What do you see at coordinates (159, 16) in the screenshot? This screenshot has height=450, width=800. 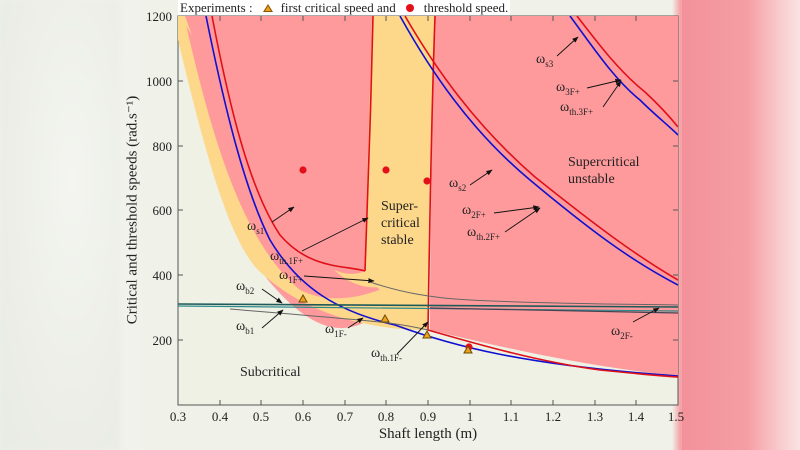 I see `svg-text: 1200` at bounding box center [159, 16].